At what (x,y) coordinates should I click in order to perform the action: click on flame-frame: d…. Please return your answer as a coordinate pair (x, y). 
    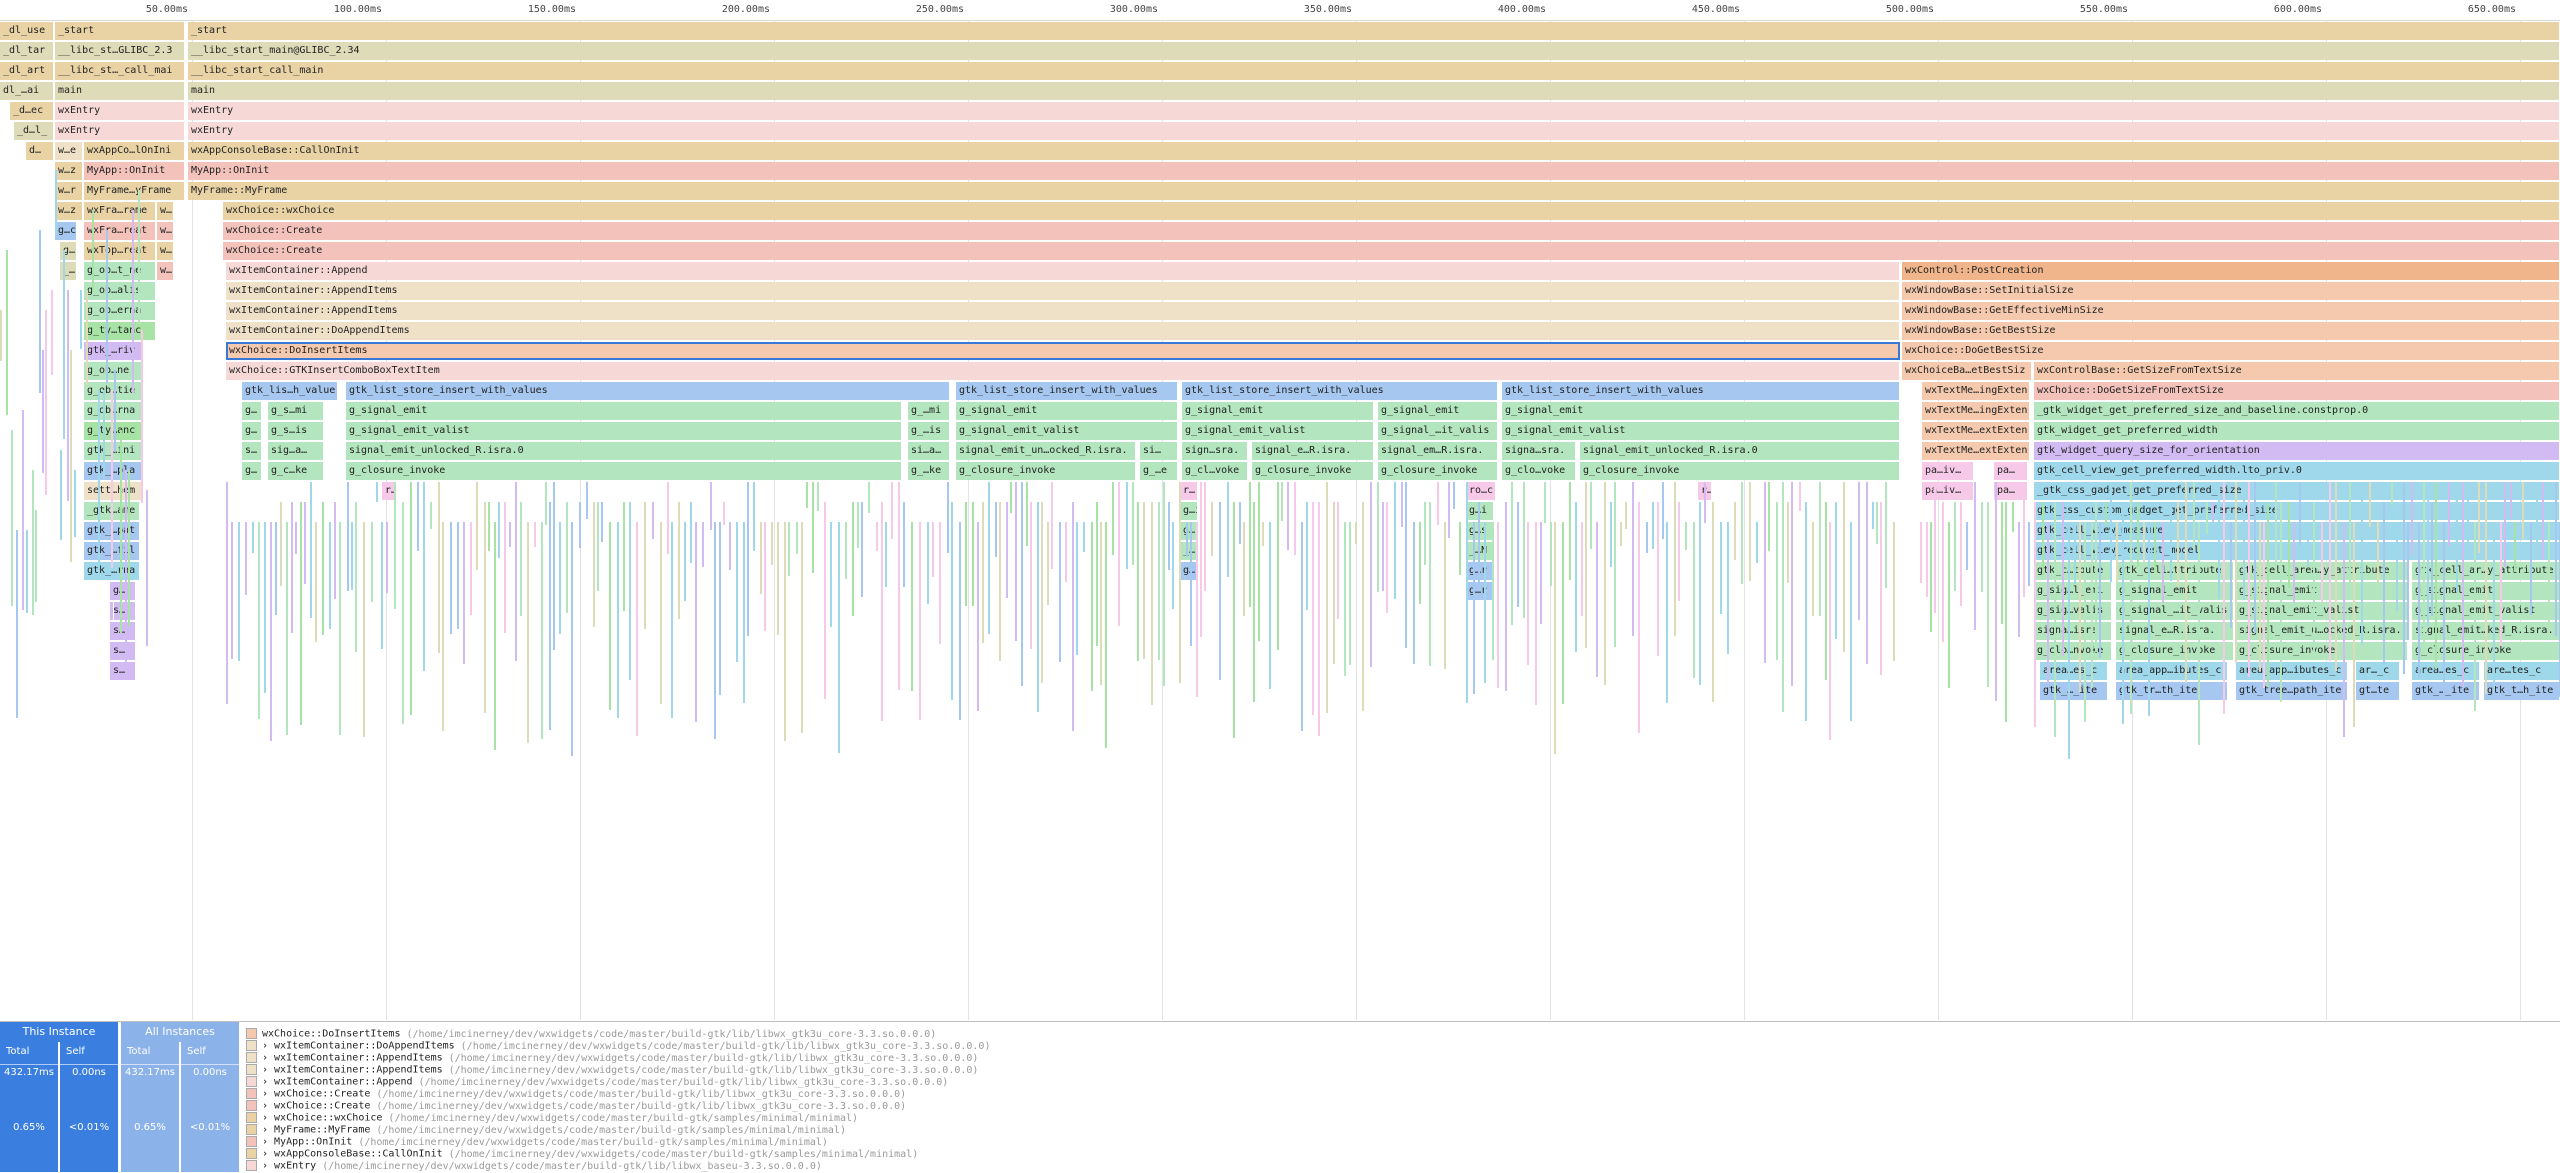
    Looking at the image, I should click on (40, 151).